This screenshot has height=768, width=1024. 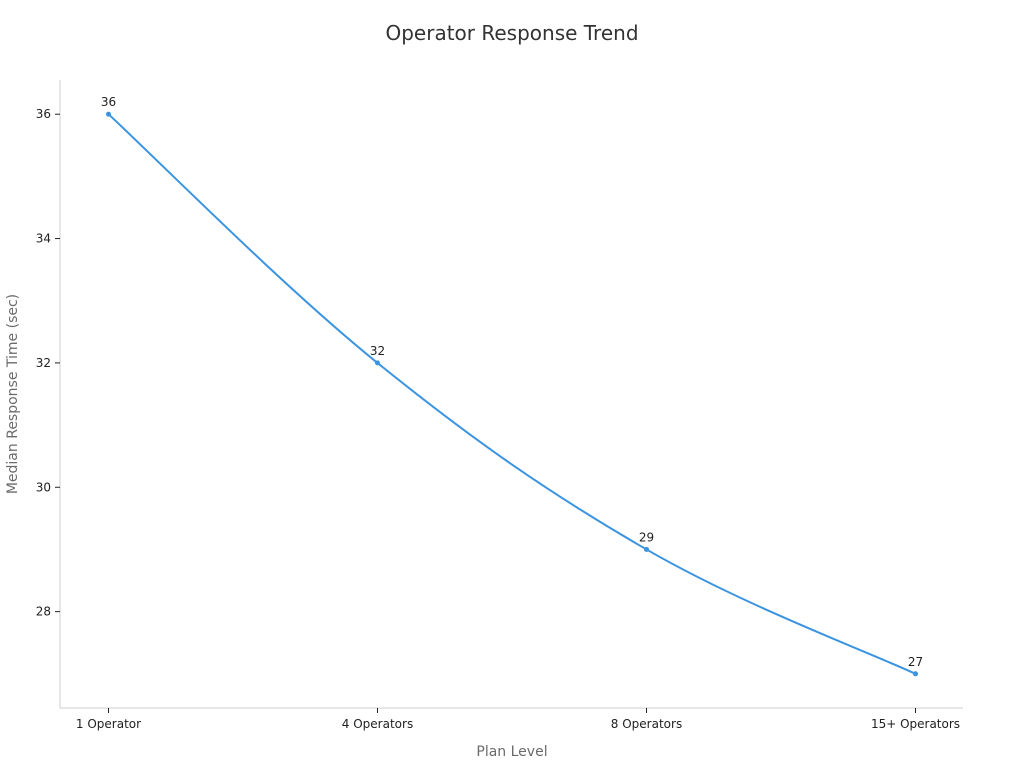 I want to click on y-tick-label: 36, so click(x=43, y=114).